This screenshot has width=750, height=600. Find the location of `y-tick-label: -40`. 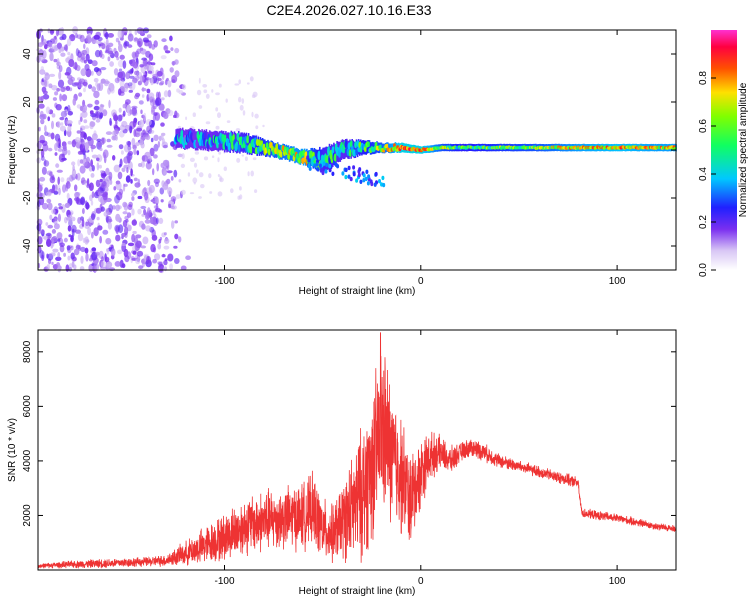

y-tick-label: -40 is located at coordinates (27, 245).